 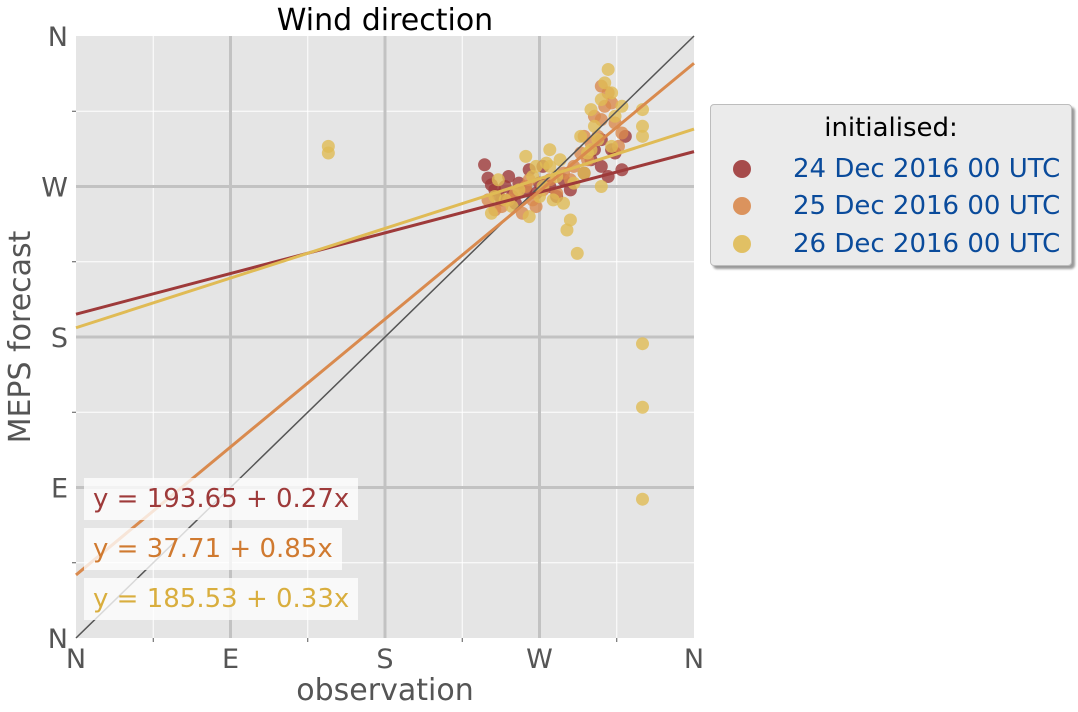 What do you see at coordinates (539, 659) in the screenshot?
I see `x-tick-label: W` at bounding box center [539, 659].